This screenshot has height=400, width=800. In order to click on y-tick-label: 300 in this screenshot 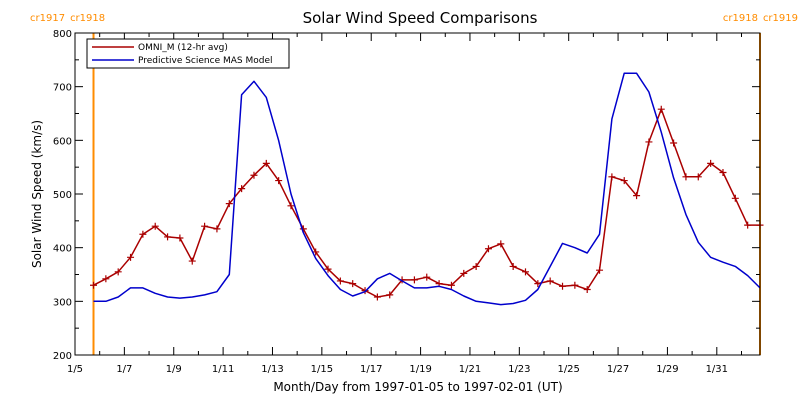, I will do `click(62, 302)`.